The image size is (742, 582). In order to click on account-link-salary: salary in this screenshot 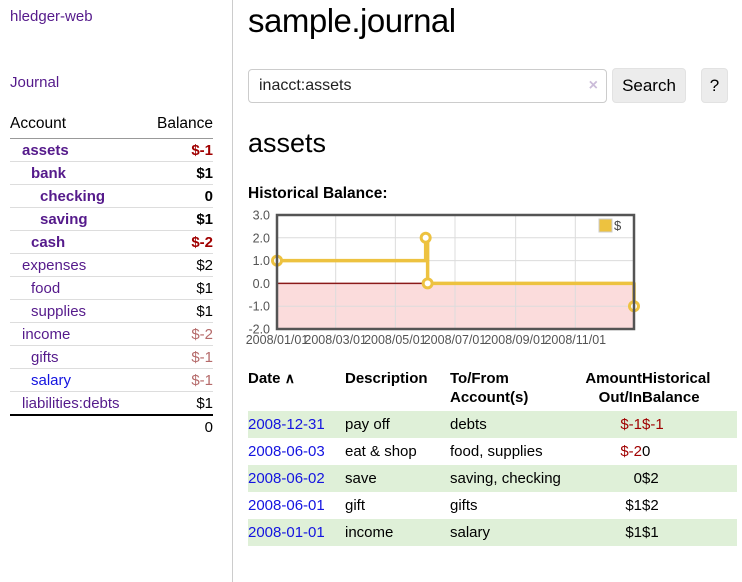, I will do `click(51, 380)`.